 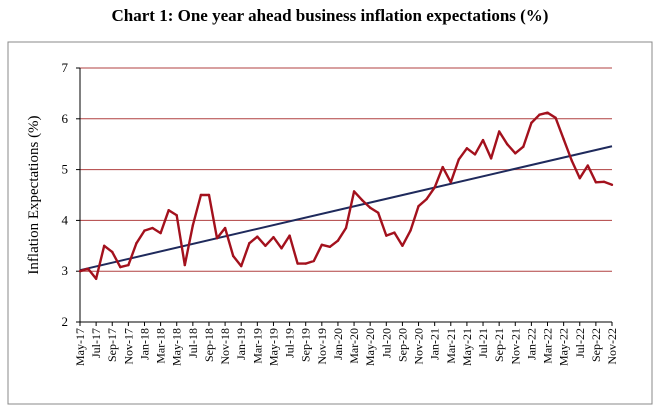 I want to click on x-tick-label: Jan-22, so click(x=531, y=344).